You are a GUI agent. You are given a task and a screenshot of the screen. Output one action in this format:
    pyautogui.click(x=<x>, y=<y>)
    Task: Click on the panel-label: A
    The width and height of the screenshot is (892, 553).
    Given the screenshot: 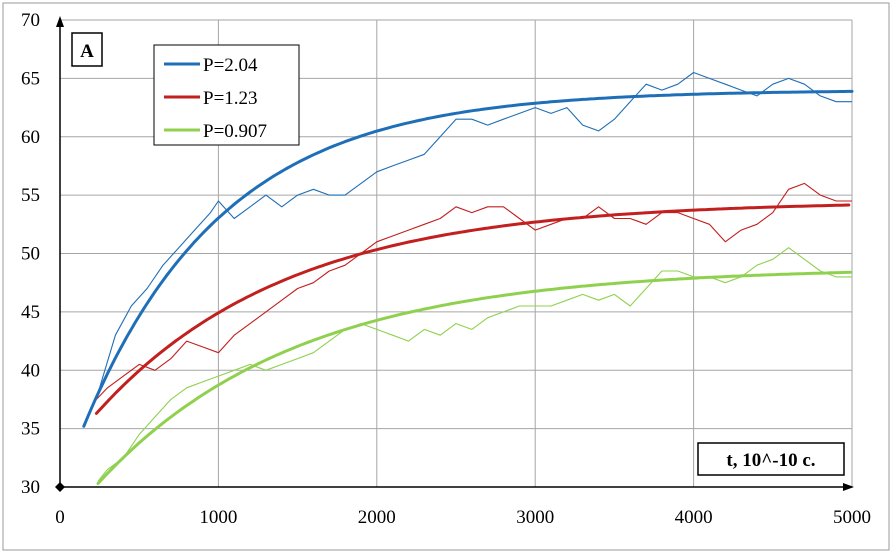 What is the action you would take?
    pyautogui.click(x=87, y=51)
    